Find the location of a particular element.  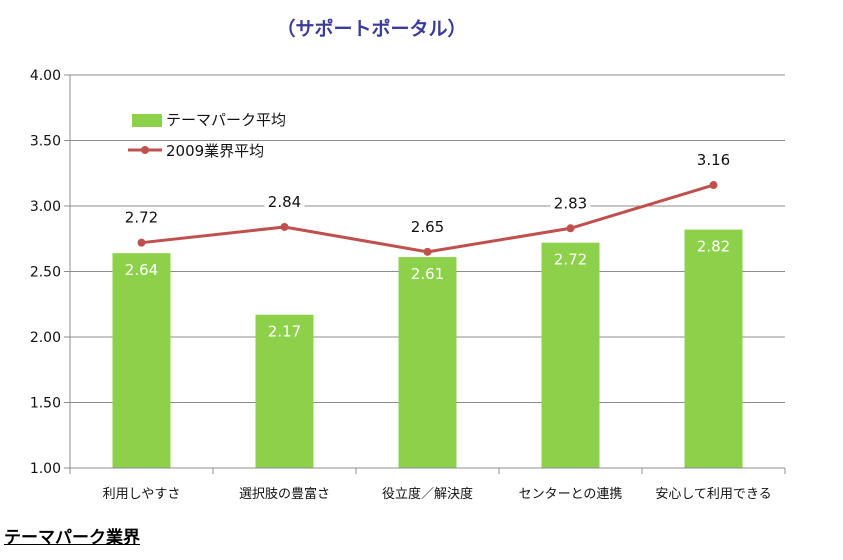

y-tick-label: 1.50 is located at coordinates (45, 404).